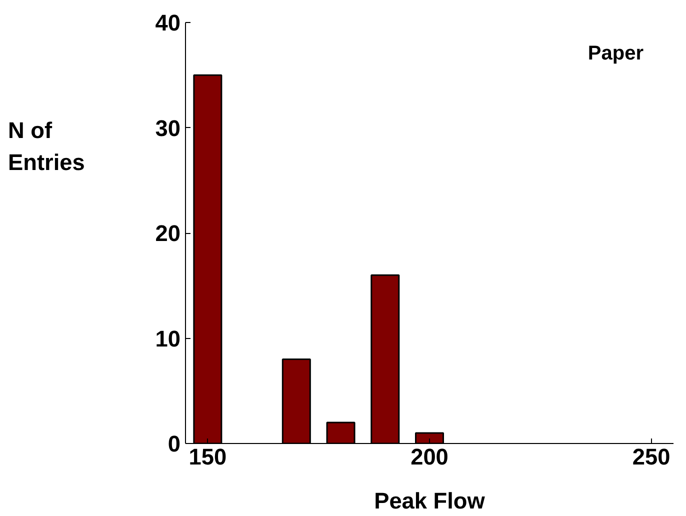  What do you see at coordinates (167, 233) in the screenshot?
I see `y-tick-label: 20` at bounding box center [167, 233].